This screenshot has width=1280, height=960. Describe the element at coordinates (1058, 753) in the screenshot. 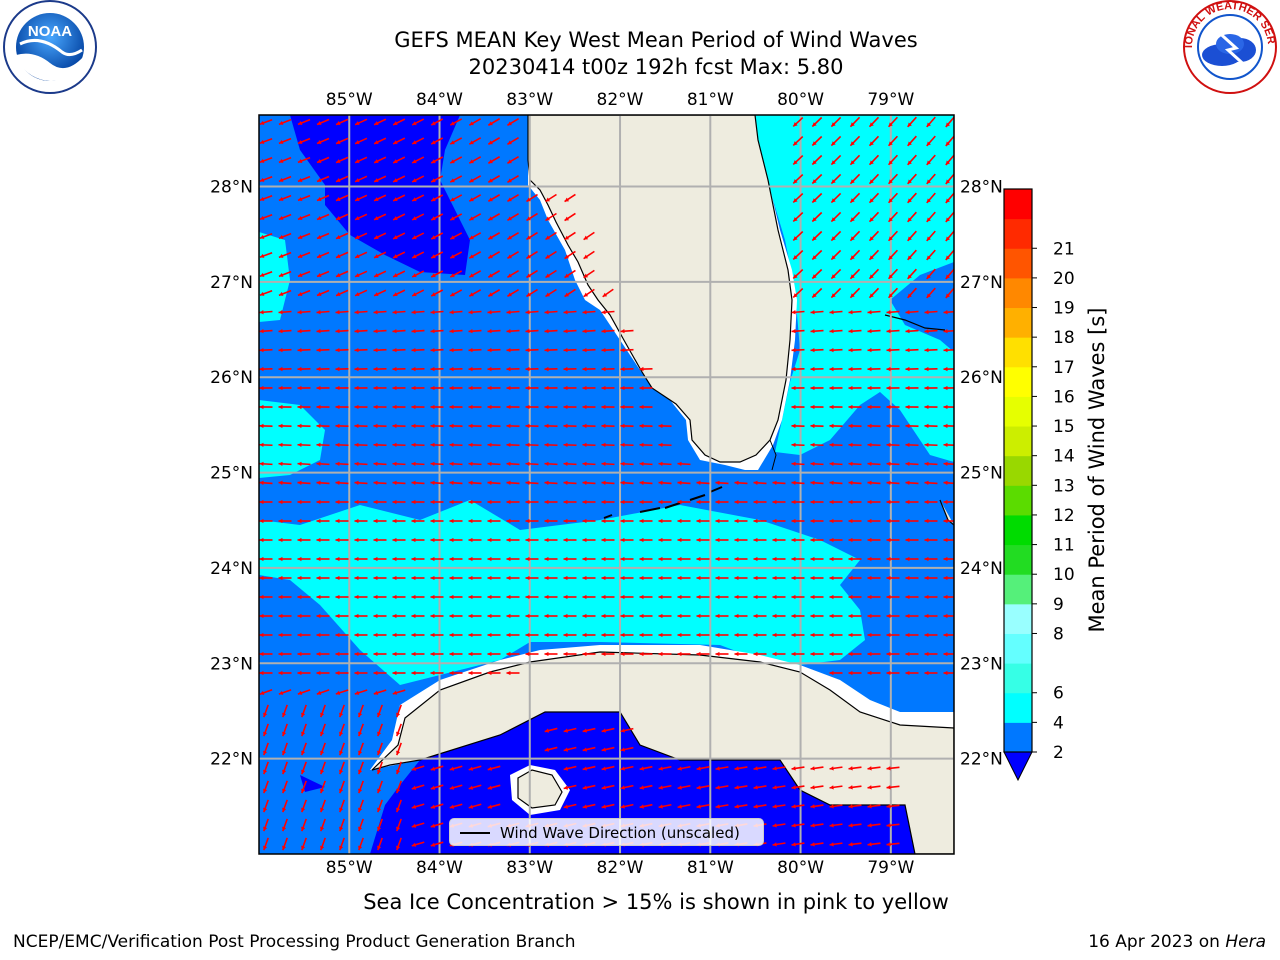

I see `colorbar-tick-label: 2` at that location.